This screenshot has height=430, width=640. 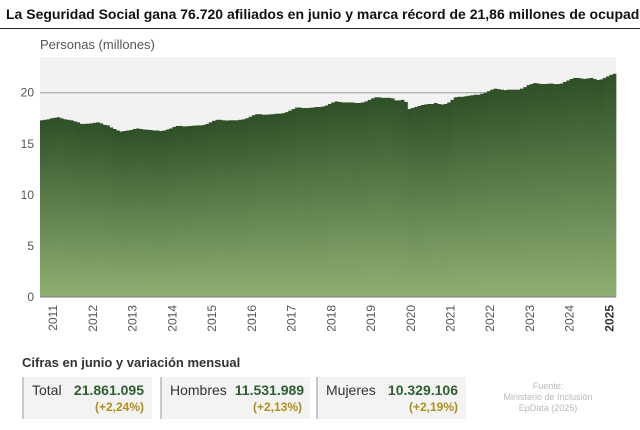 What do you see at coordinates (451, 318) in the screenshot?
I see `x-tick-2021: 2021` at bounding box center [451, 318].